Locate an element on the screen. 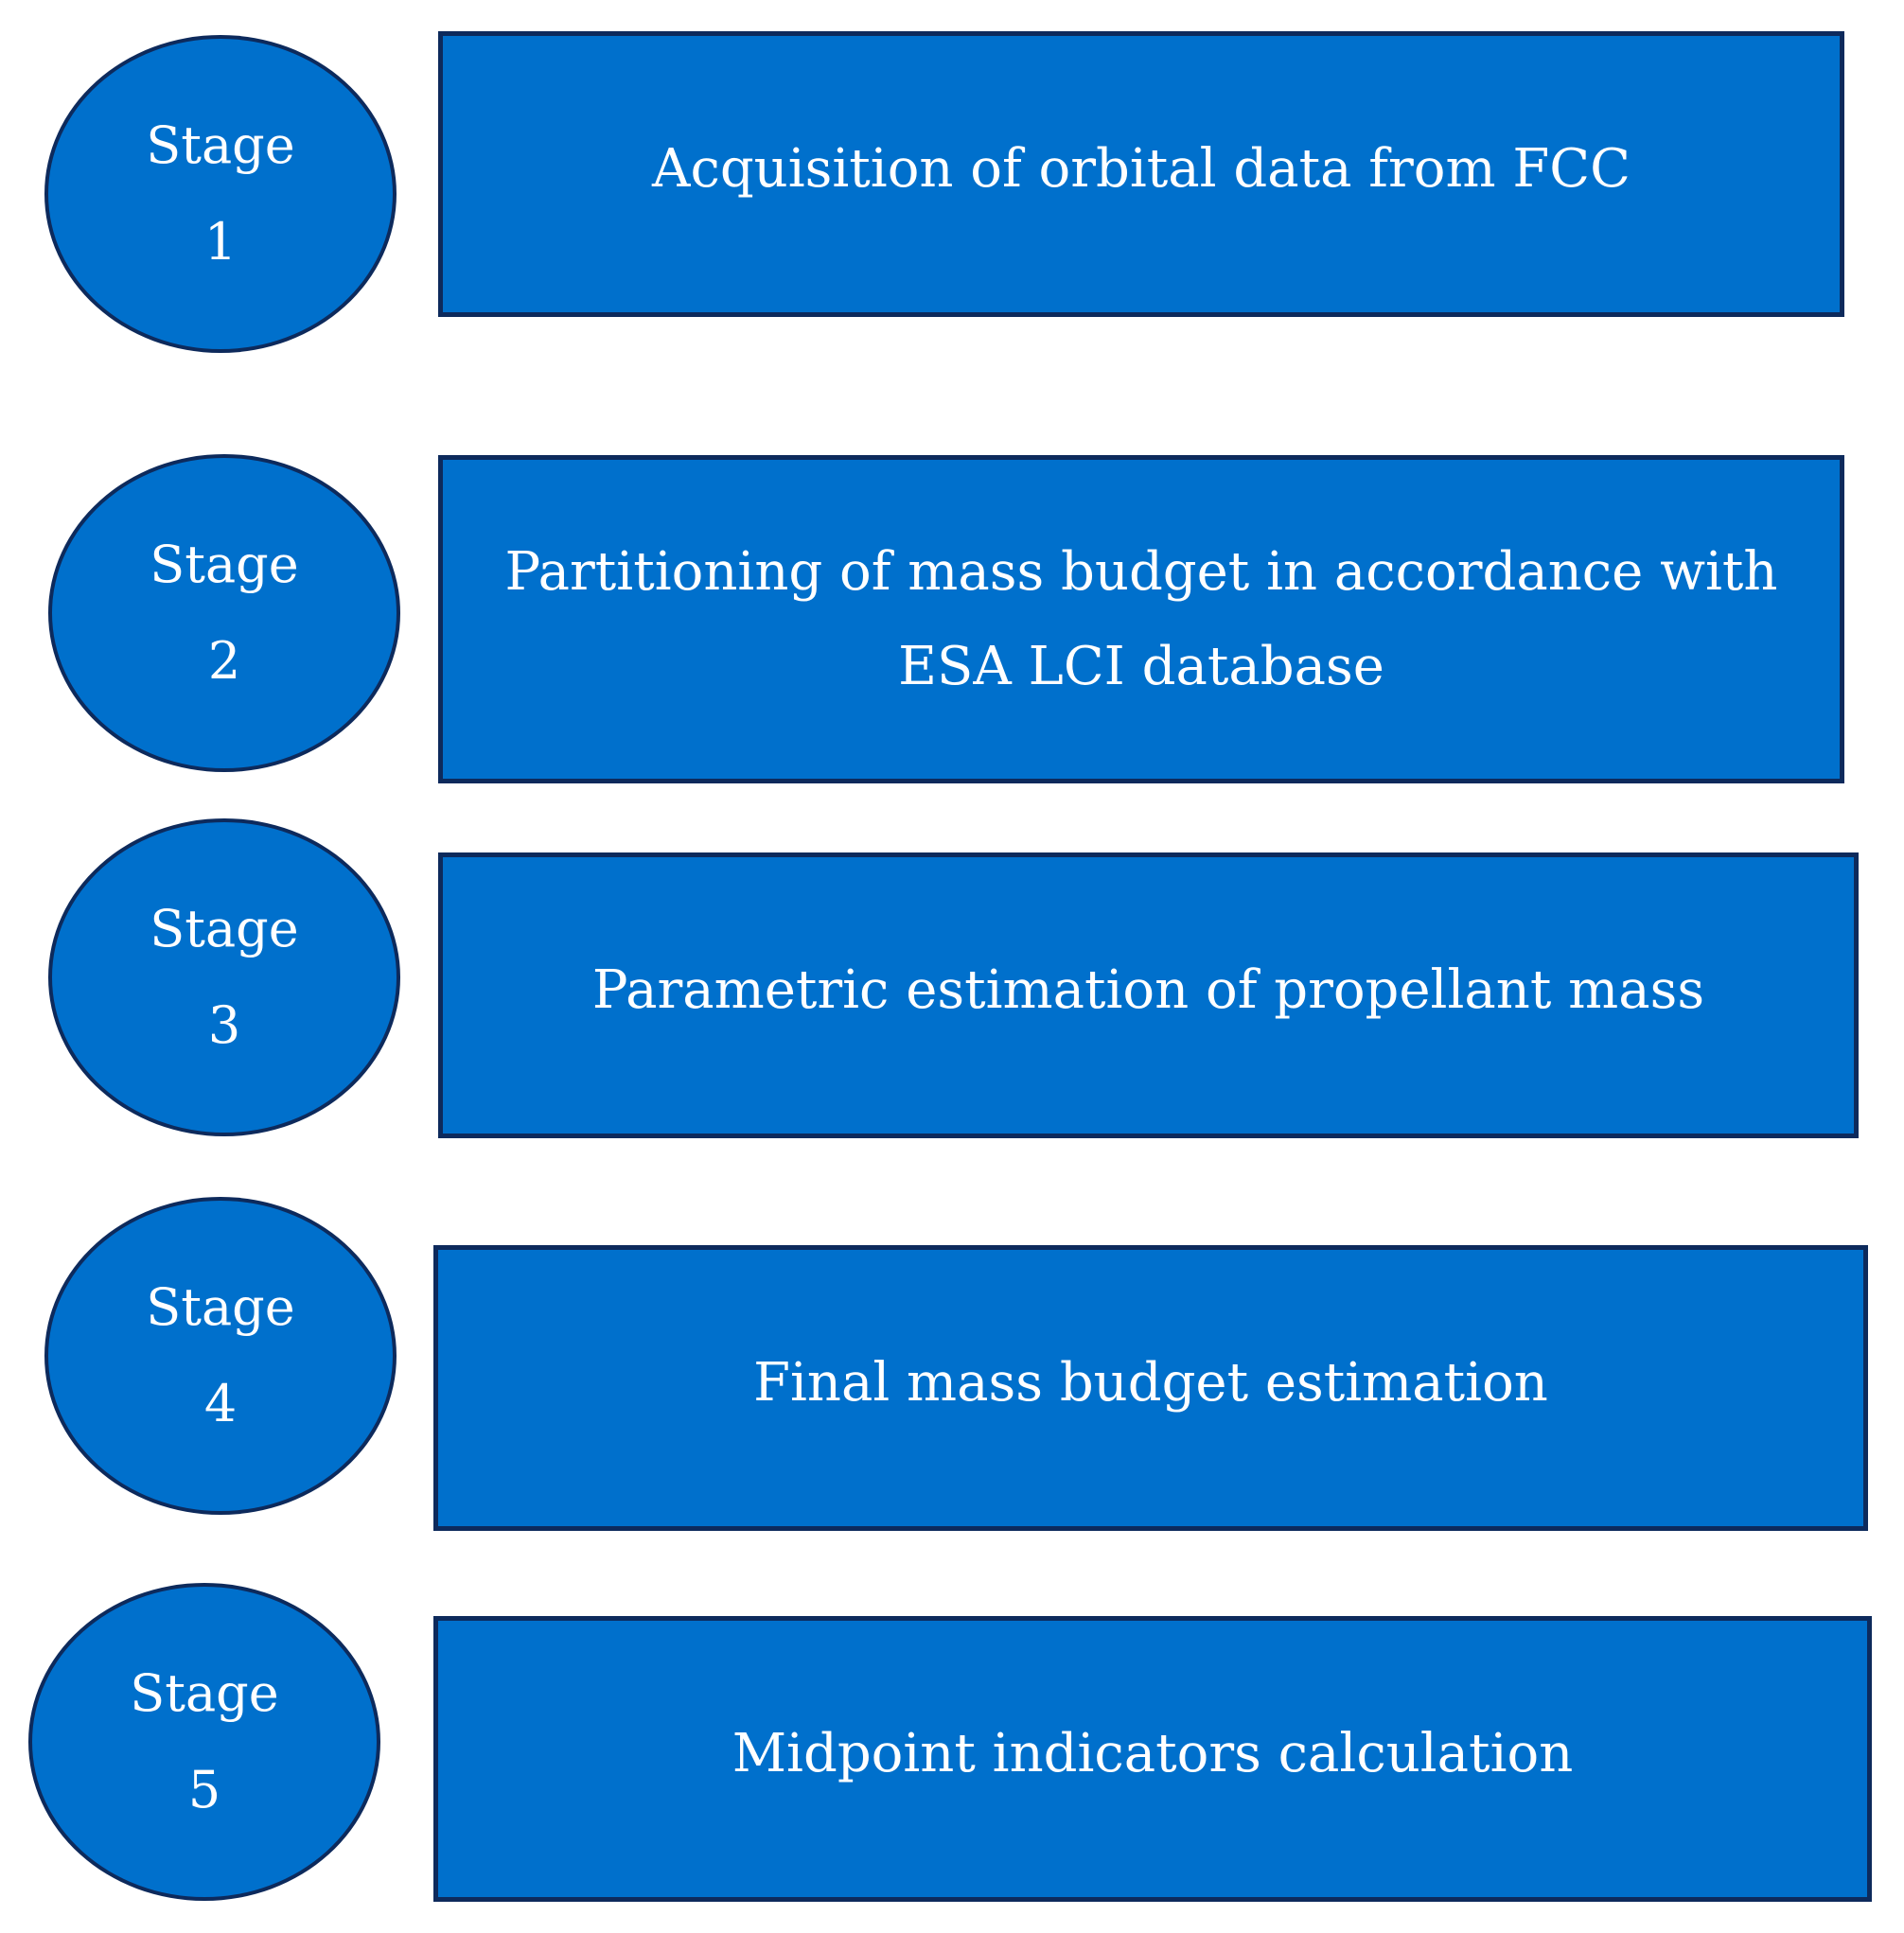 The height and width of the screenshot is (1933, 1904). stage-4-circle: Stage 4 is located at coordinates (220, 1356).